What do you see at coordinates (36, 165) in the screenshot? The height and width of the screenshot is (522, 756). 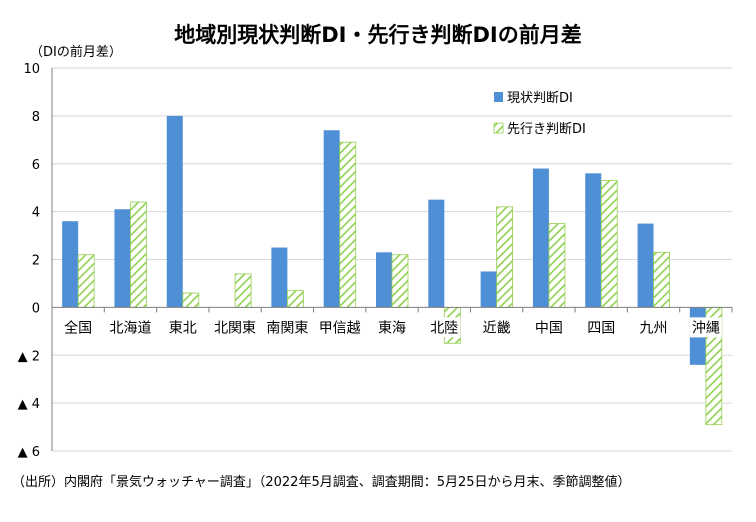 I see `y-tick-label: 6` at bounding box center [36, 165].